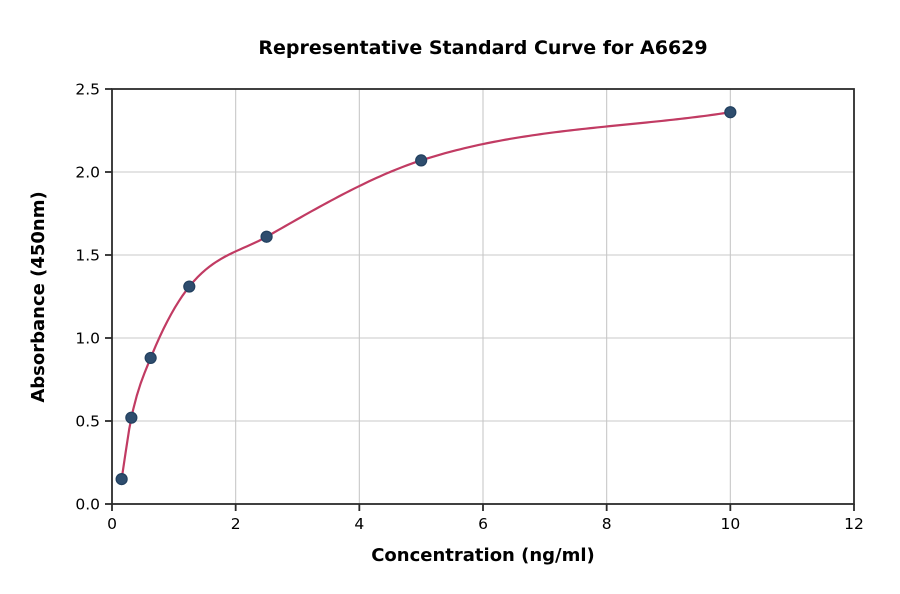 The image size is (900, 594). Describe the element at coordinates (112, 524) in the screenshot. I see `x-tick-label: 0` at that location.